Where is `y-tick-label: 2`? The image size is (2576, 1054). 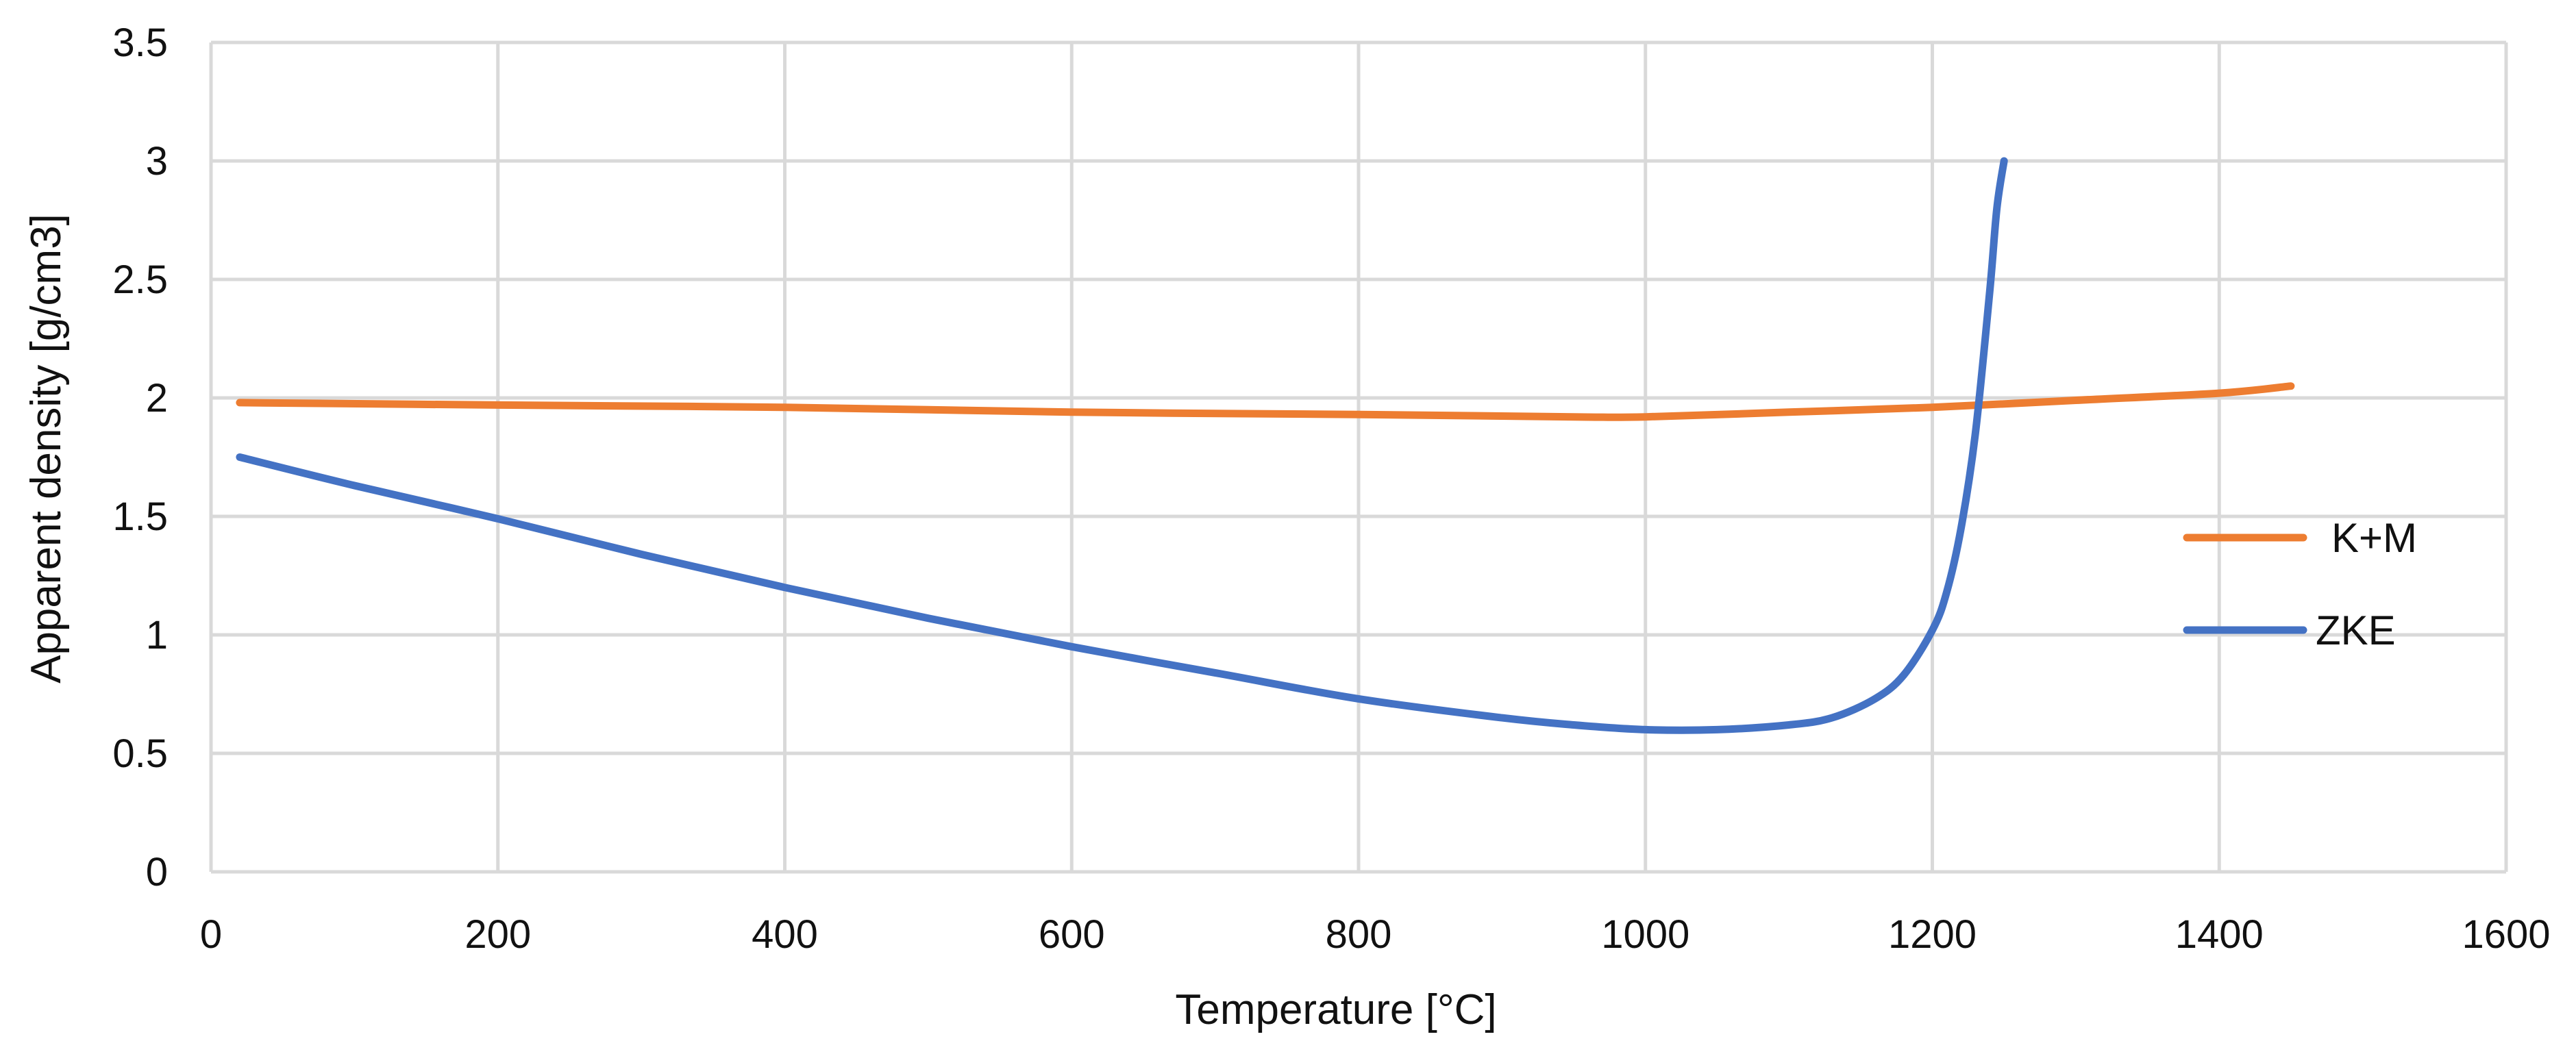
y-tick-label: 2 is located at coordinates (157, 398).